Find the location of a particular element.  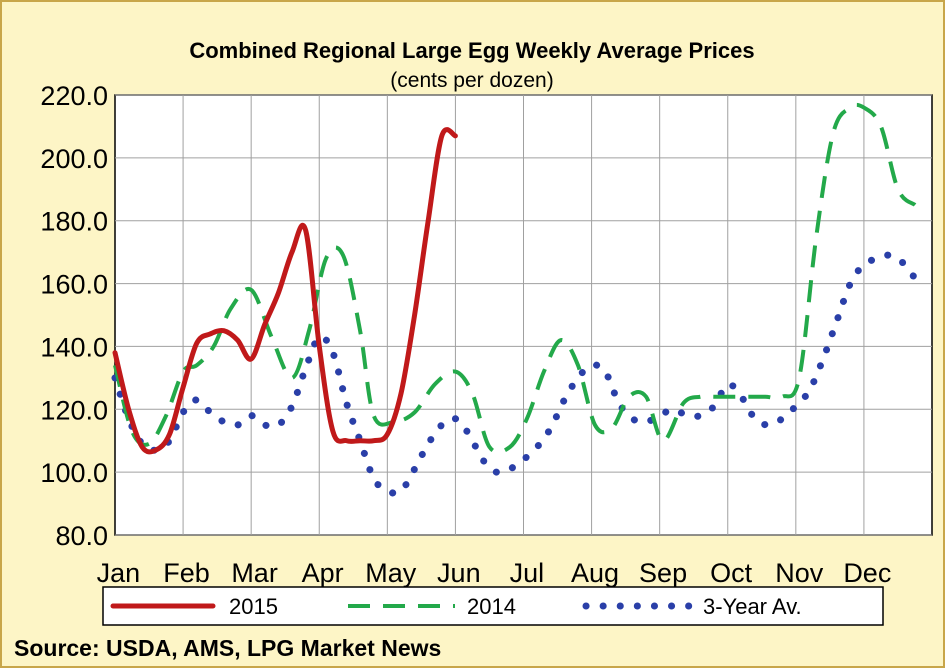

y-tick-label: 140.0 is located at coordinates (74, 347).